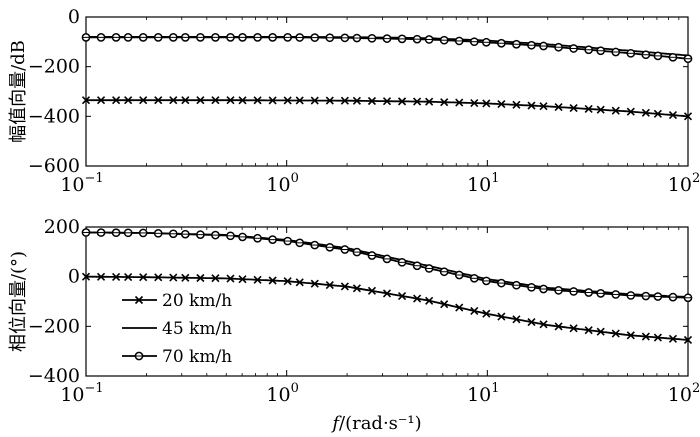  What do you see at coordinates (18, 91) in the screenshot?
I see `y-axis-label: 幅值向量/dB` at bounding box center [18, 91].